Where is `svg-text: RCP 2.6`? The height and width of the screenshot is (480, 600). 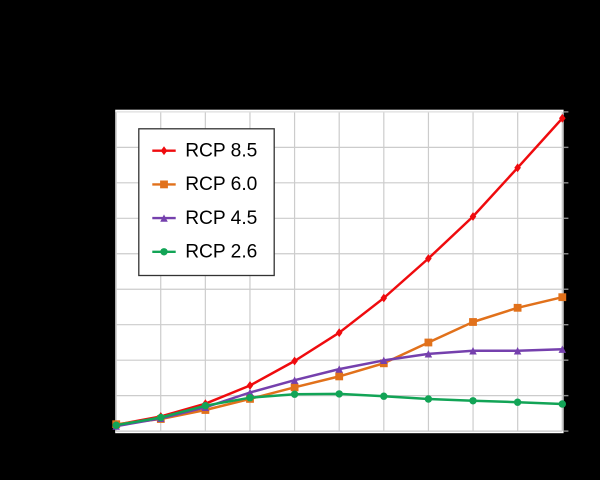
svg-text: RCP 2.6 is located at coordinates (221, 252).